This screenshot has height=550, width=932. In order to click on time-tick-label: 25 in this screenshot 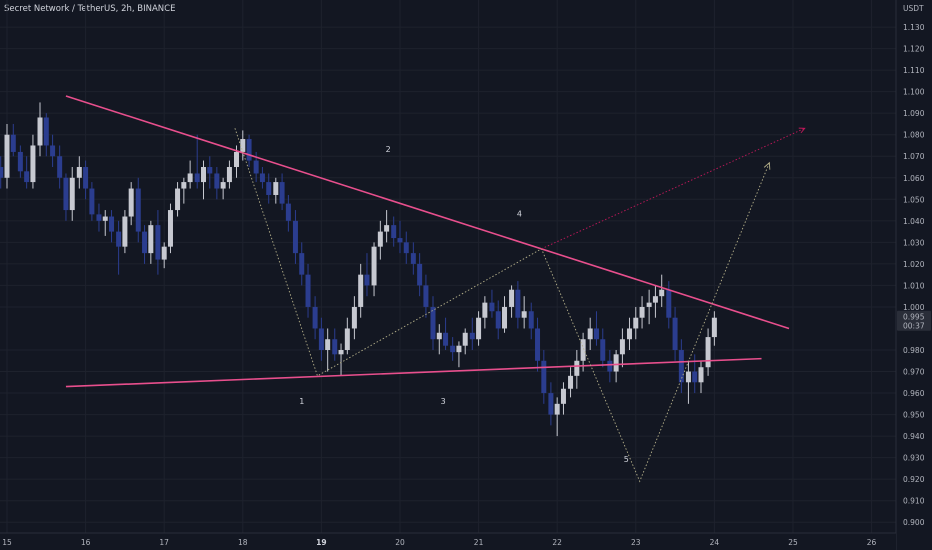, I will do `click(793, 542)`.